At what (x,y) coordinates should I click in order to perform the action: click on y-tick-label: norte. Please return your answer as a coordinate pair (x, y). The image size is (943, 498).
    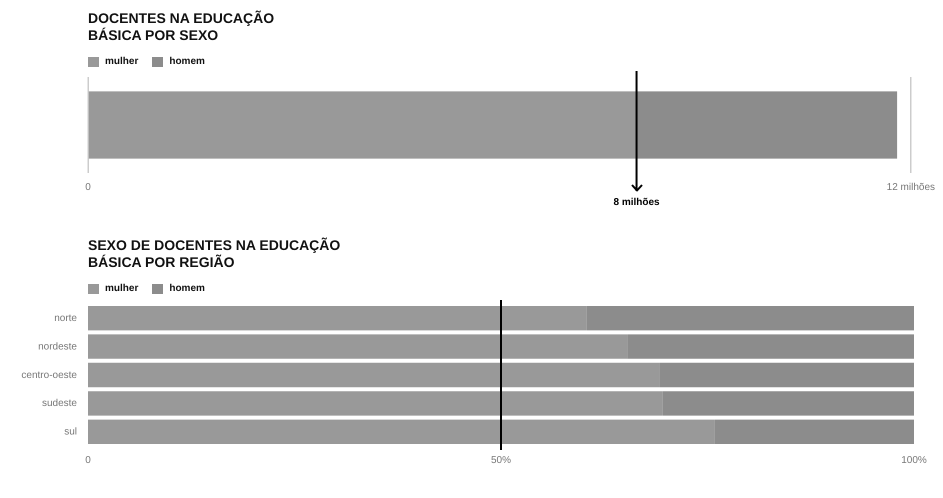
    Looking at the image, I should click on (66, 318).